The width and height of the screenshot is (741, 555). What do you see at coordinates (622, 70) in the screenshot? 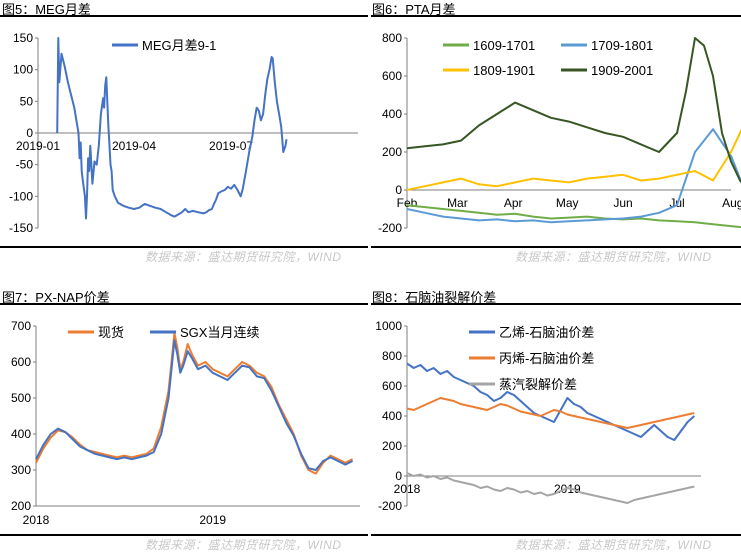
I see `legend-label: 1909-2001` at bounding box center [622, 70].